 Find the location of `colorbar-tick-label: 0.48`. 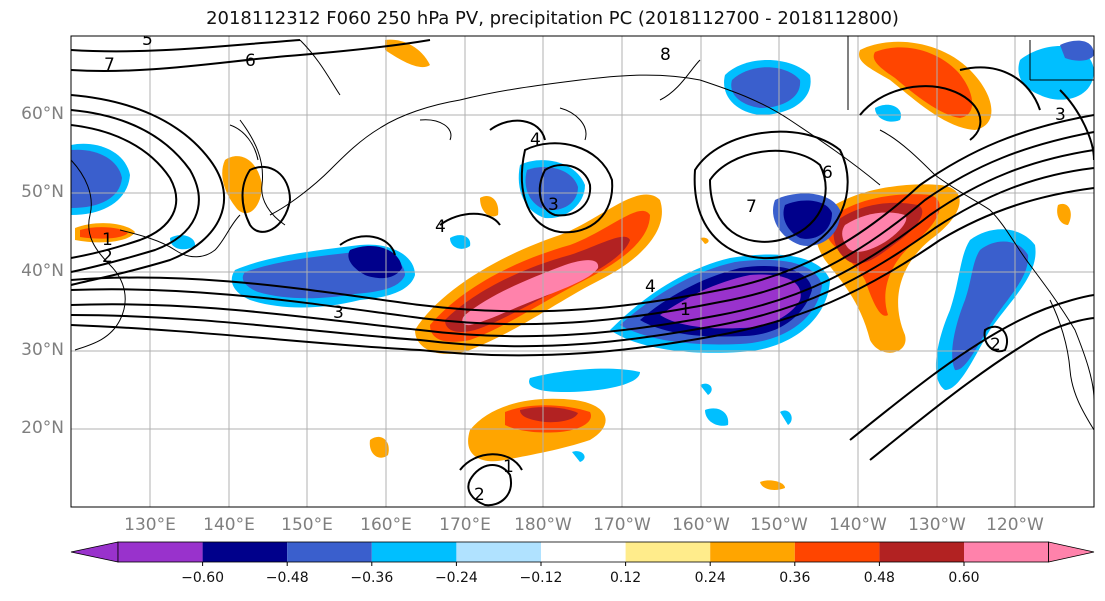

colorbar-tick-label: 0.48 is located at coordinates (879, 578).